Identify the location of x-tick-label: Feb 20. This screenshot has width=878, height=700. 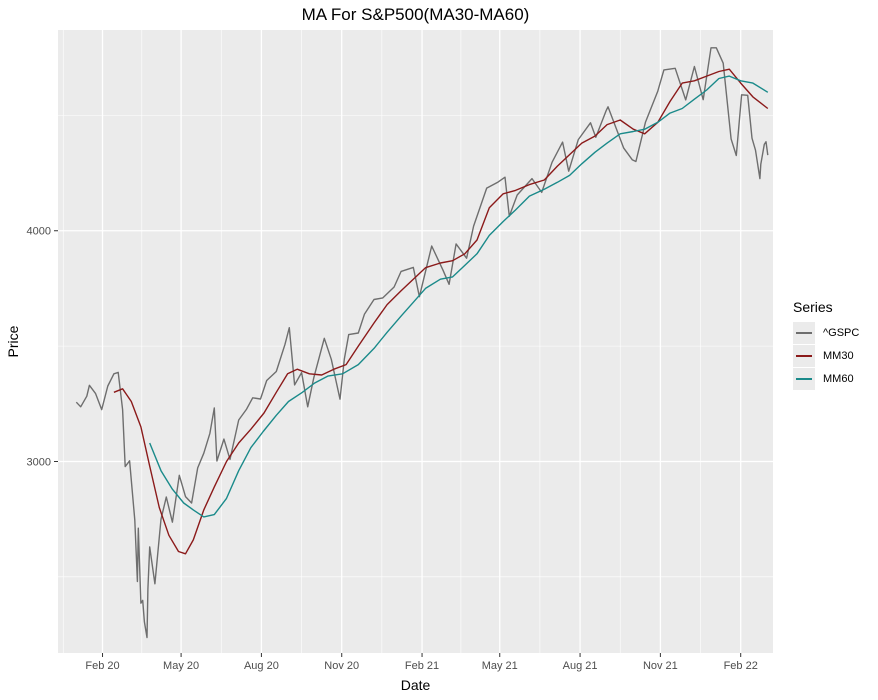
(102, 666).